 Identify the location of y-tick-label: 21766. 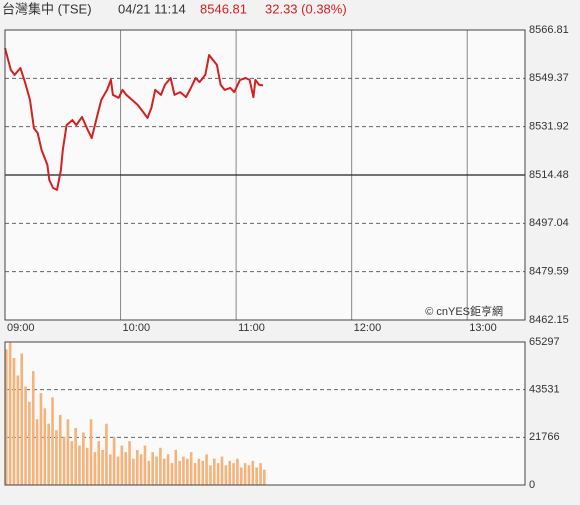
(544, 437).